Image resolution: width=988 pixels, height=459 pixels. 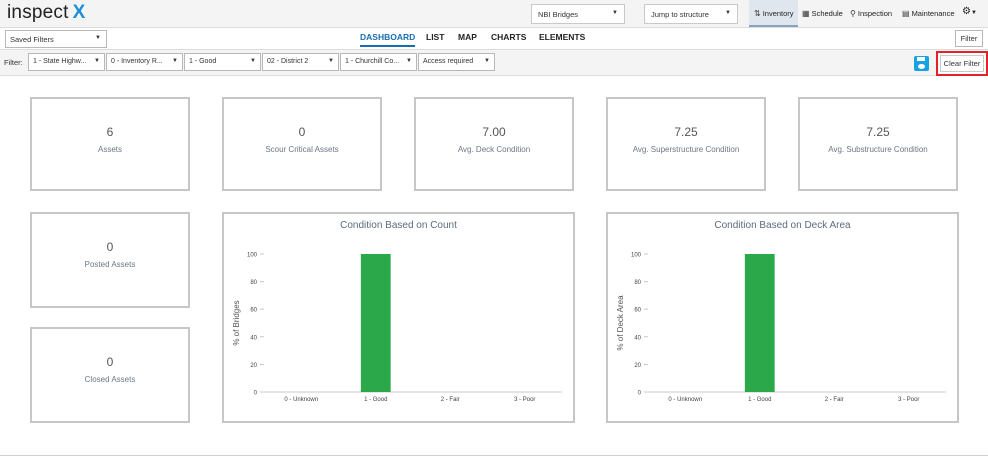 What do you see at coordinates (494, 144) in the screenshot?
I see `stat-card-deck-condition: 7.00 Avg. Deck Condition` at bounding box center [494, 144].